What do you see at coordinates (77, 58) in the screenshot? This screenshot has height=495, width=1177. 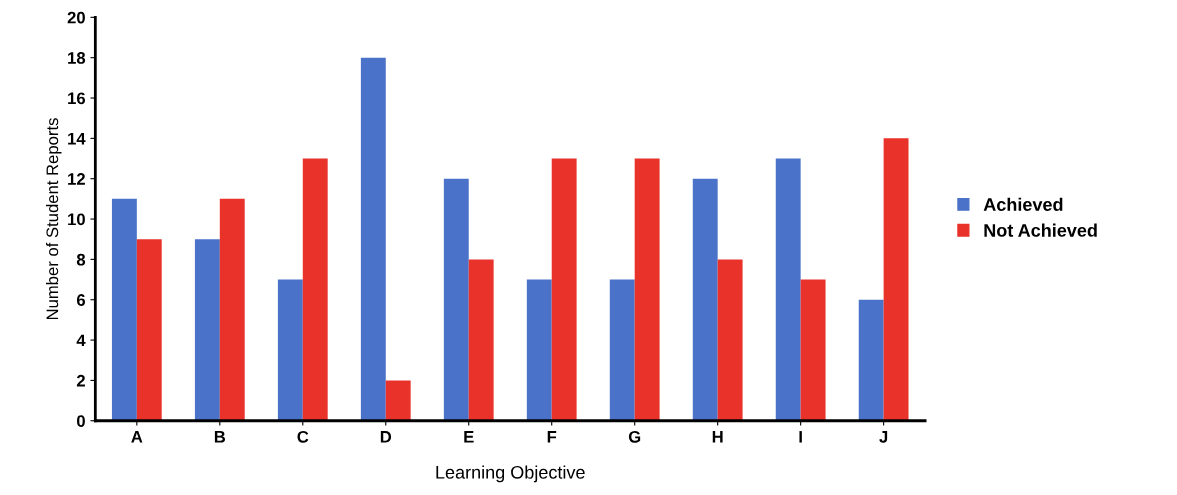 I see `y-tick-label: 18` at bounding box center [77, 58].